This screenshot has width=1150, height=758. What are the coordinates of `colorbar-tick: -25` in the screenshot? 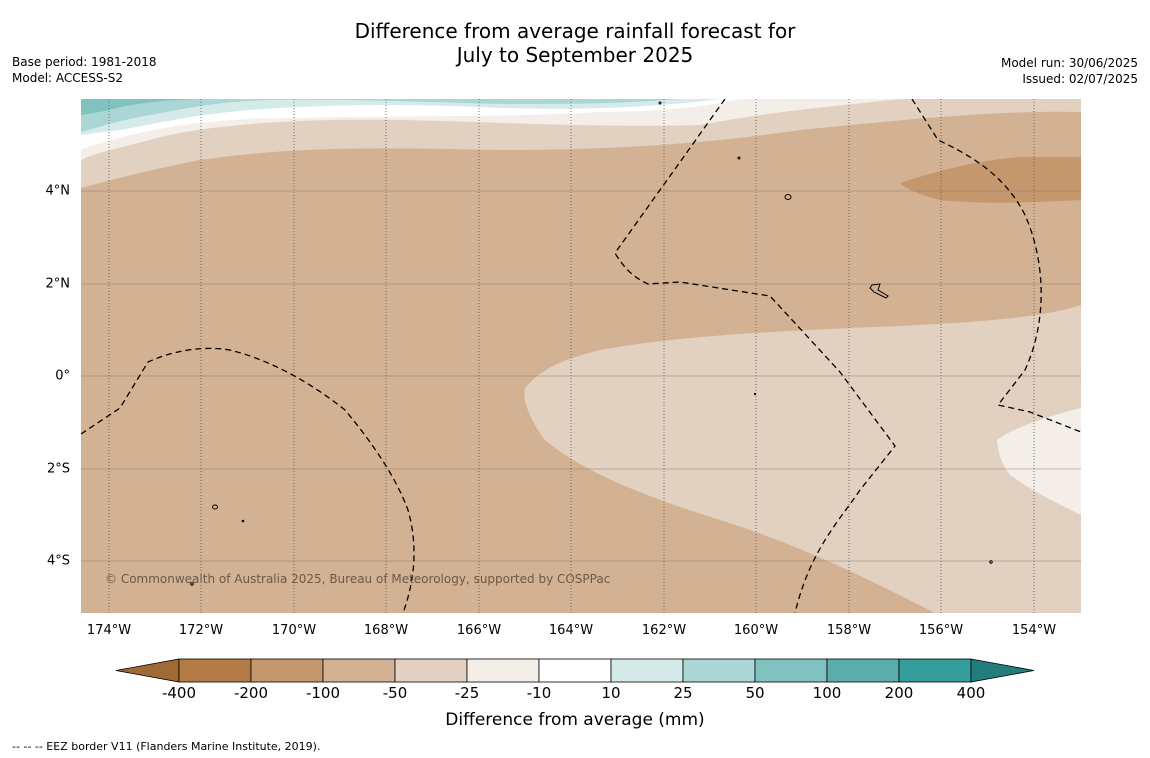 It's located at (467, 693).